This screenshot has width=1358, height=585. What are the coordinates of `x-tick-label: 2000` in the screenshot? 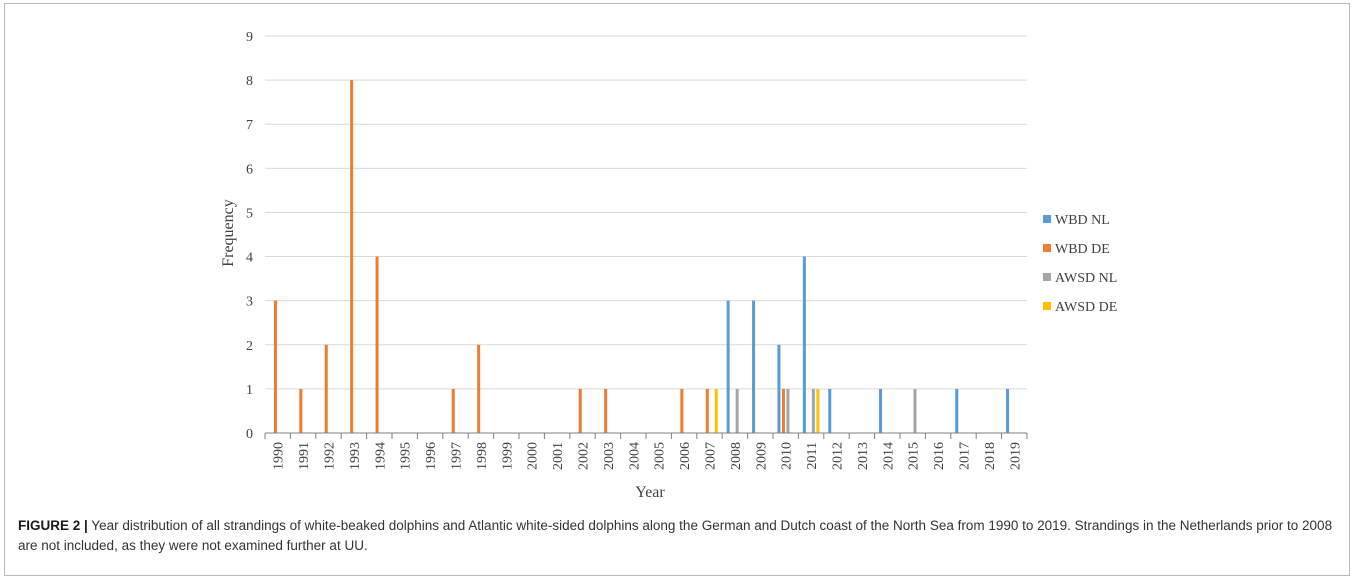 It's located at (533, 456).